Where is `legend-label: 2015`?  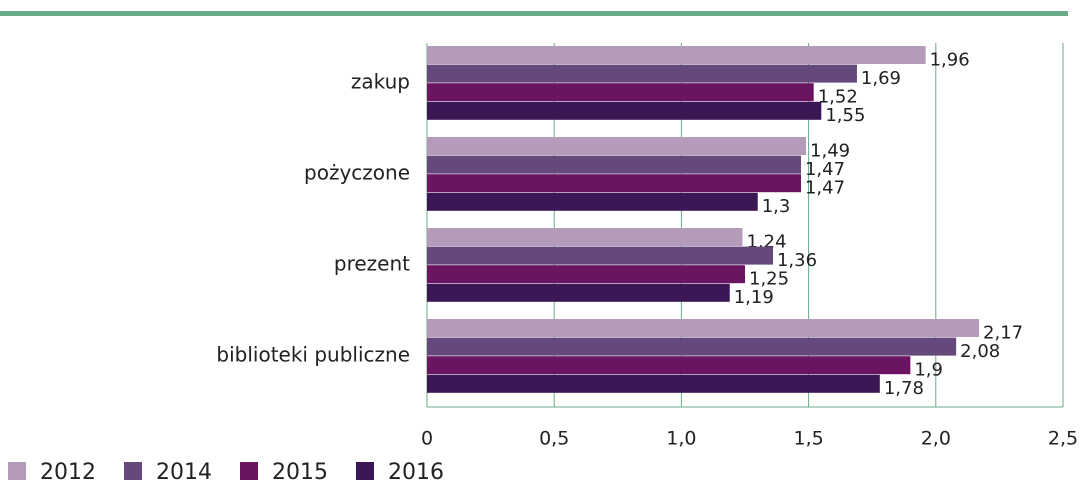
legend-label: 2015 is located at coordinates (300, 472).